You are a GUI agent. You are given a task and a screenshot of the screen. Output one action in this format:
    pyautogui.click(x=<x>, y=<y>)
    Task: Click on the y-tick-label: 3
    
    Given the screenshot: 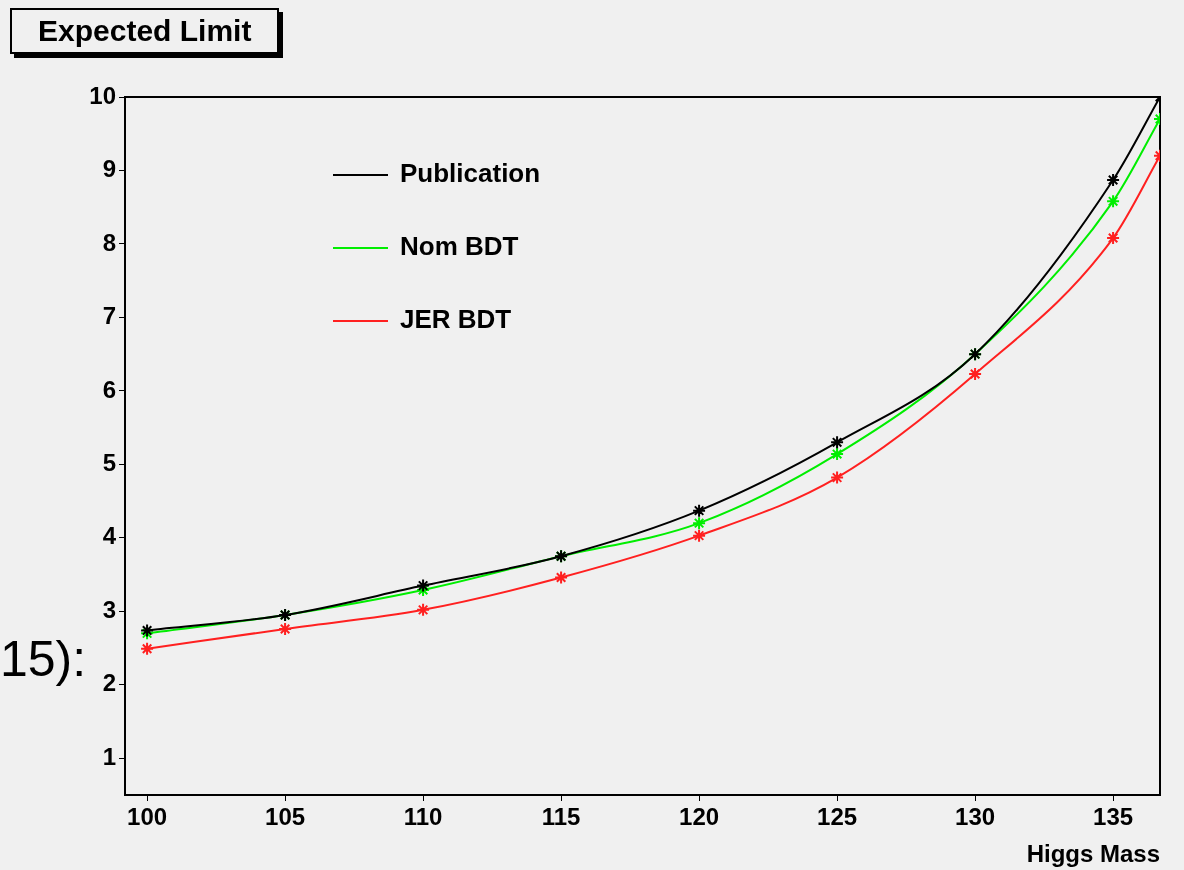 What is the action you would take?
    pyautogui.click(x=109, y=609)
    